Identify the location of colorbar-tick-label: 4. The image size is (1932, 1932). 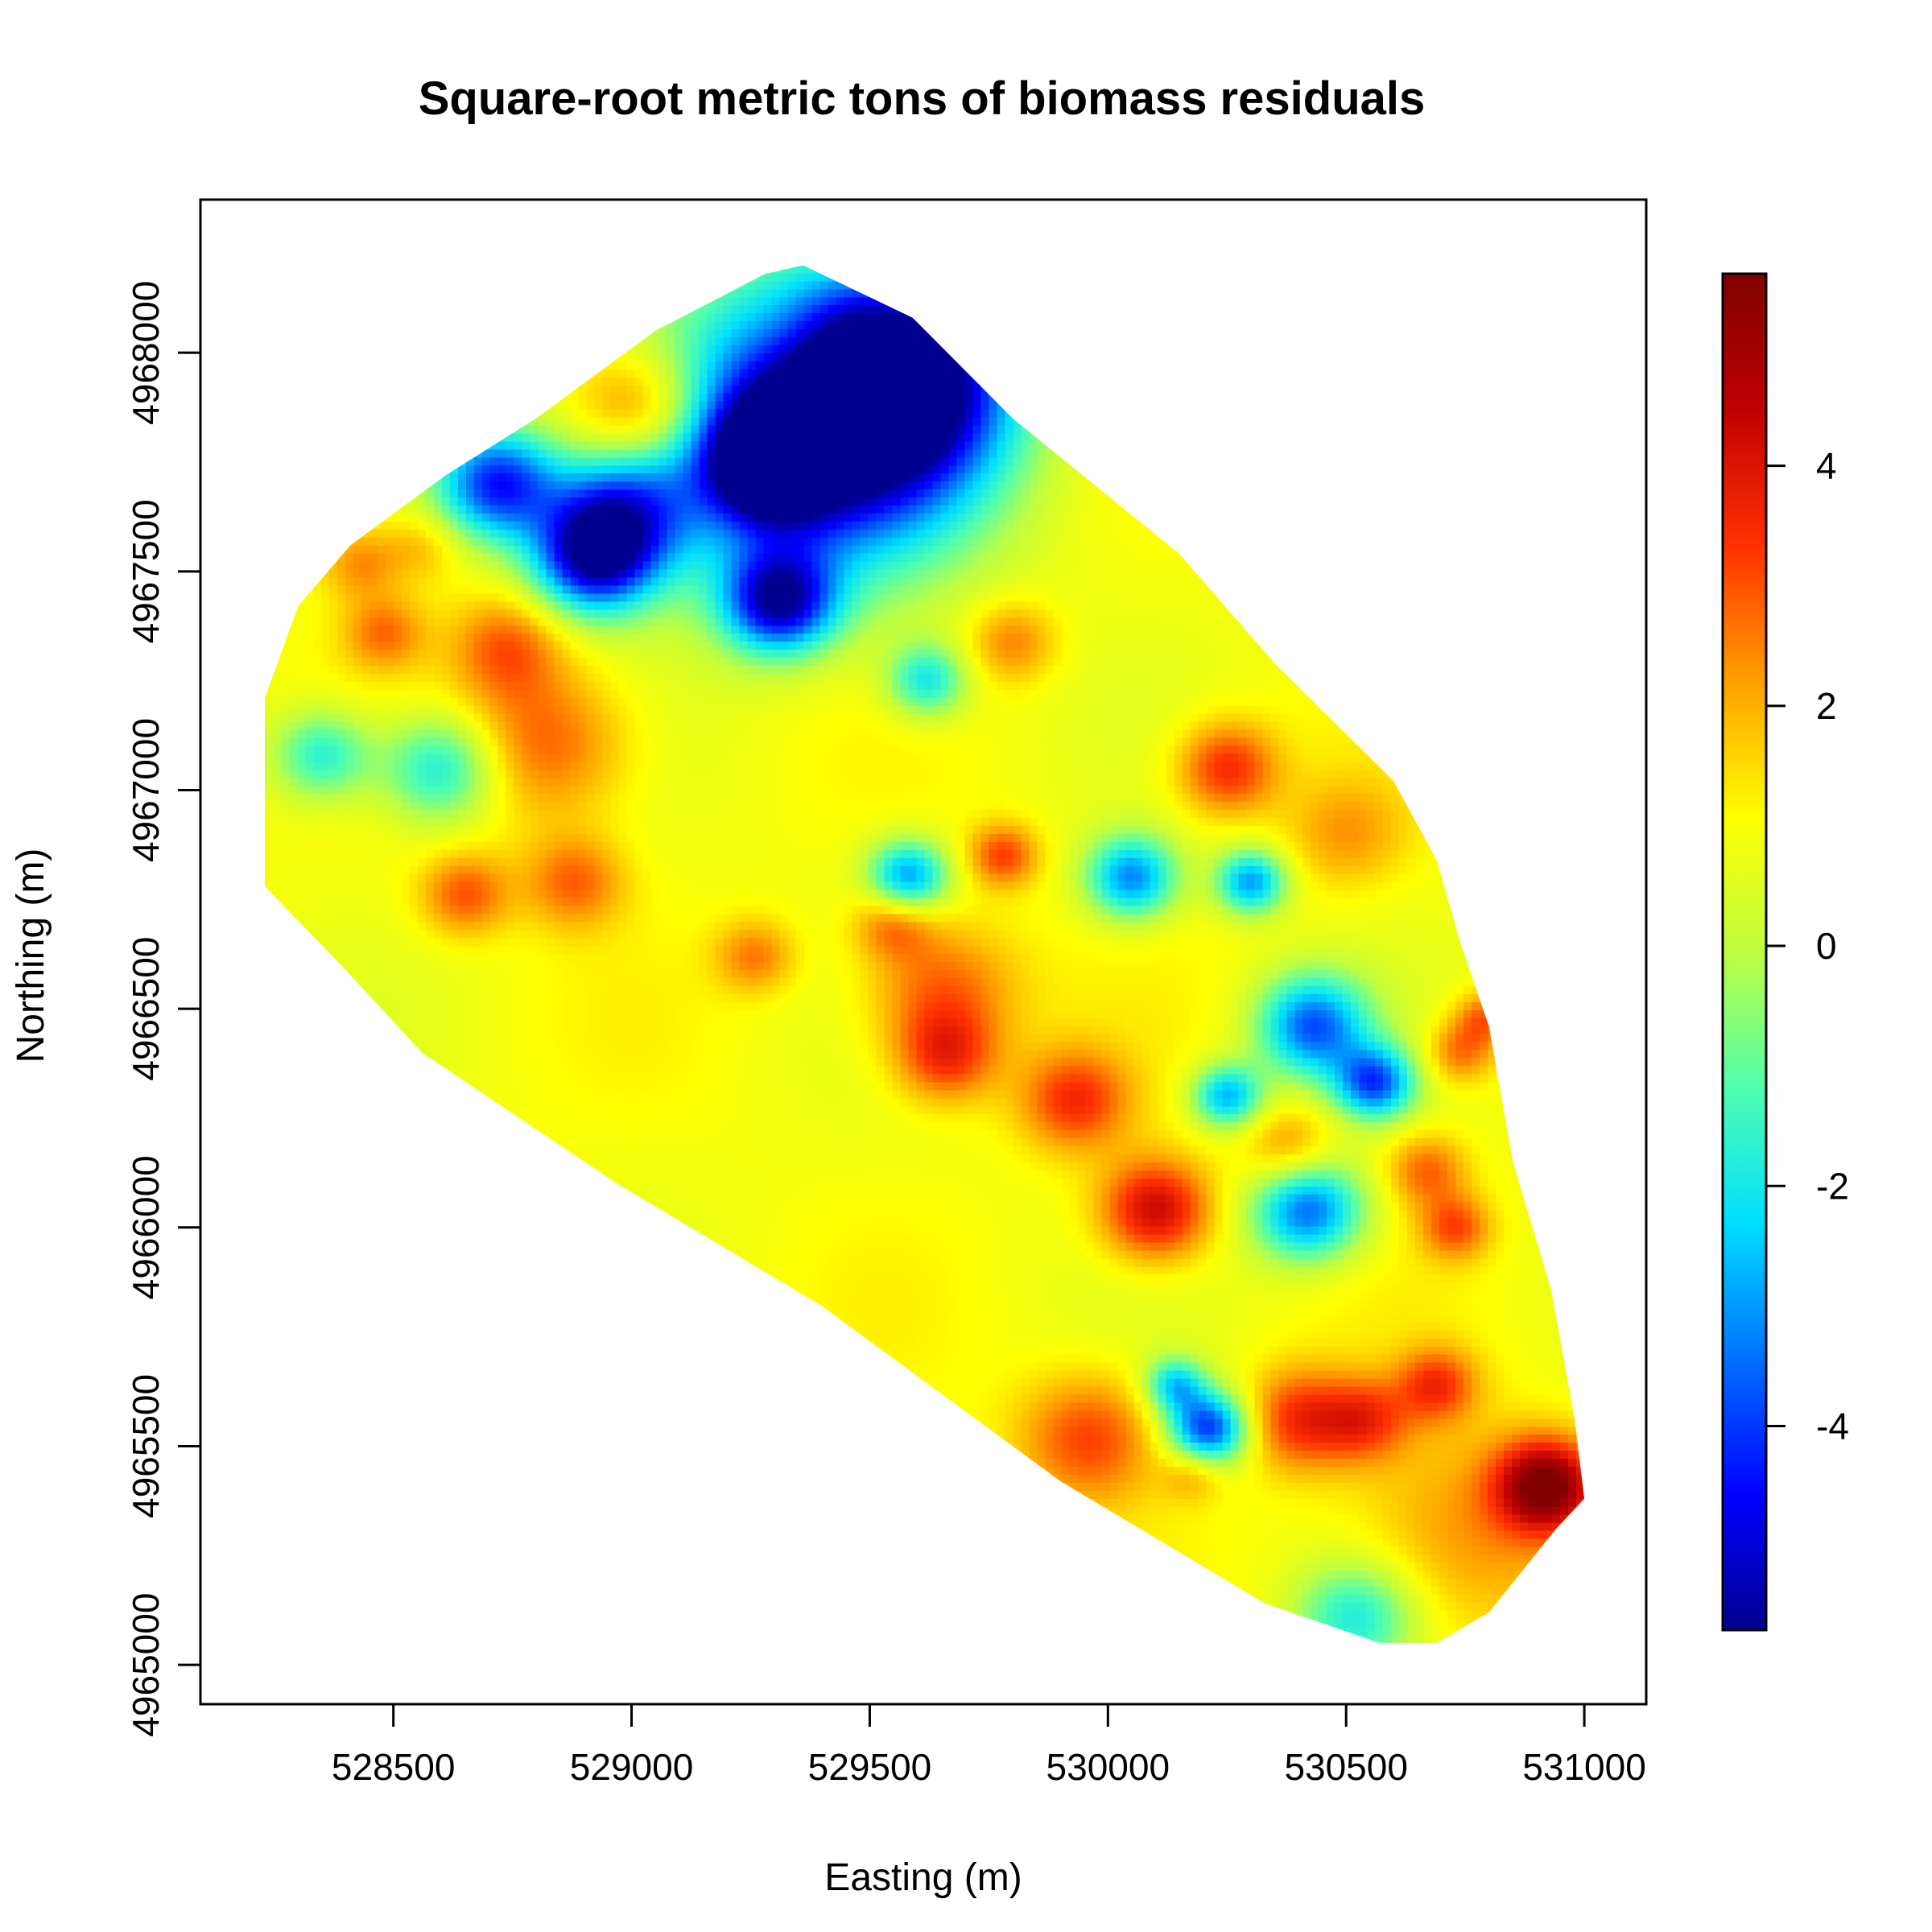
(1826, 466).